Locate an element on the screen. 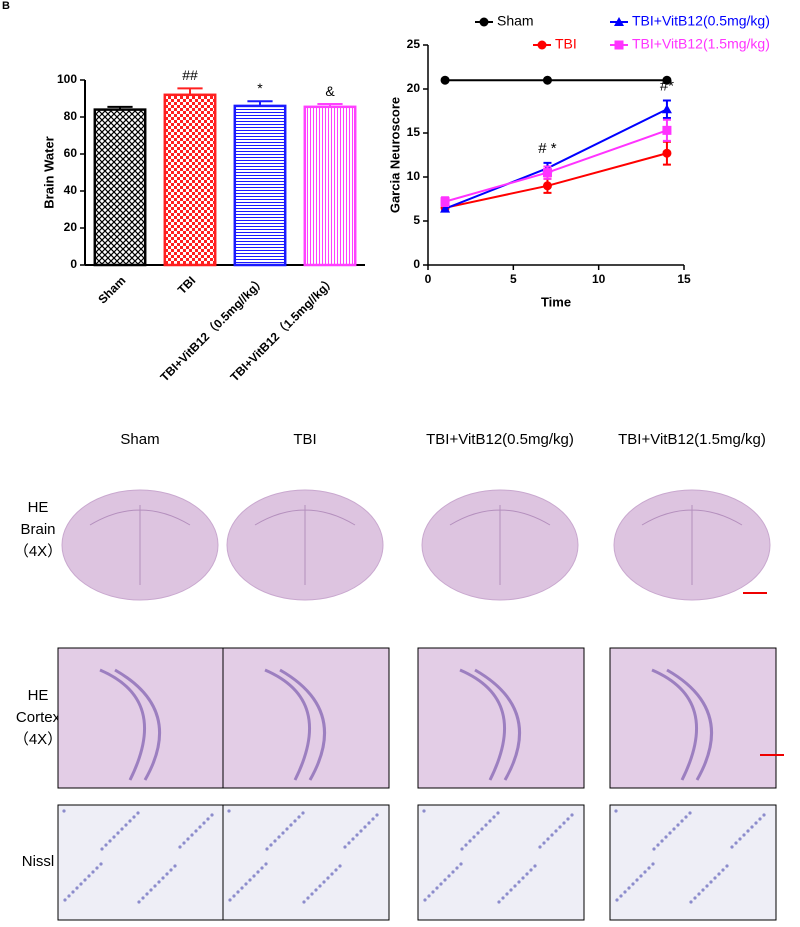 The image size is (800, 927). annotation: # * is located at coordinates (547, 148).